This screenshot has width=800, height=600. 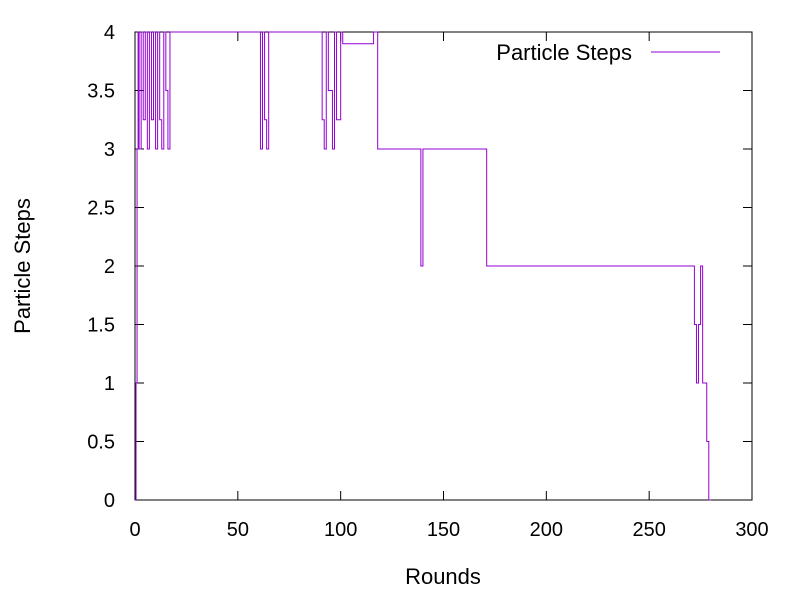 What do you see at coordinates (109, 384) in the screenshot?
I see `y-tick-label: 1` at bounding box center [109, 384].